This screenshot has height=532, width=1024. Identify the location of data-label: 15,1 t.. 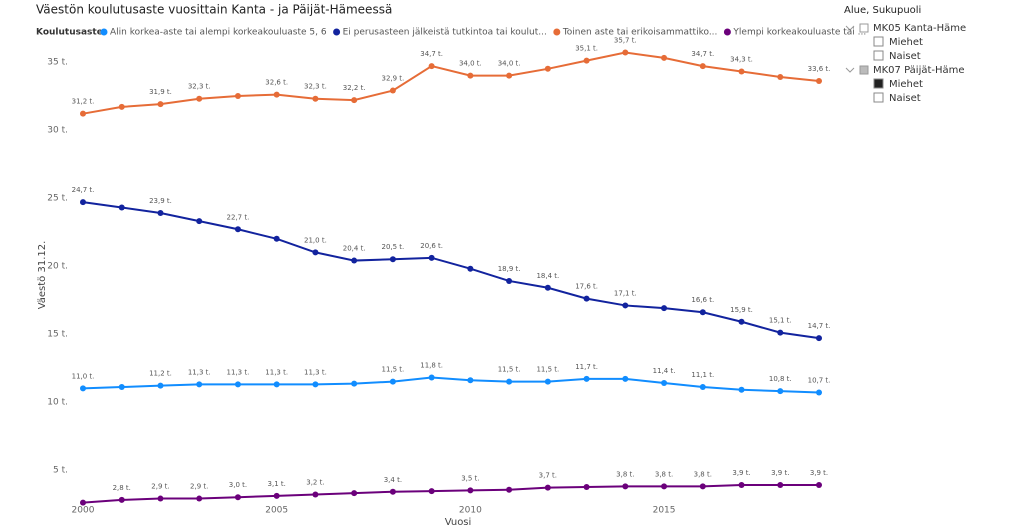
(780, 321).